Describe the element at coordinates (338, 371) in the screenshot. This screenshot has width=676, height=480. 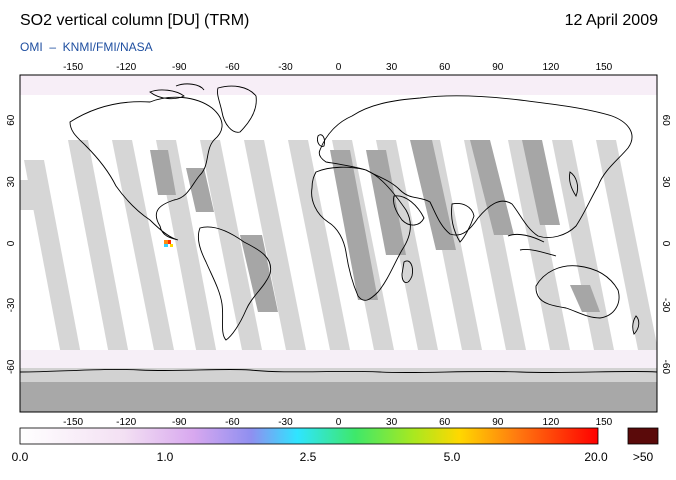
I see `coastline-antarctica` at that location.